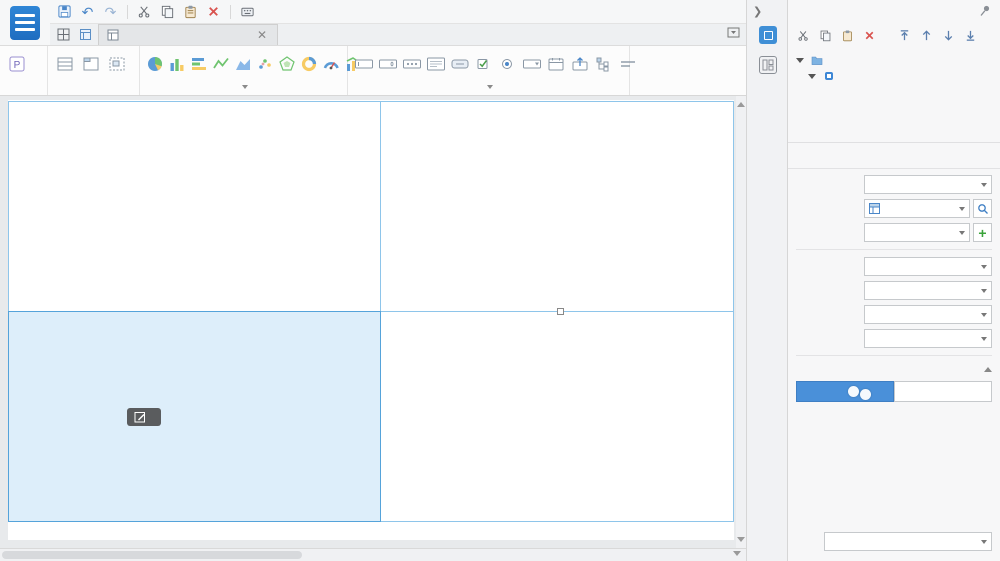 The image size is (1000, 561). I want to click on tab-close-icon: ✕, so click(261, 35).